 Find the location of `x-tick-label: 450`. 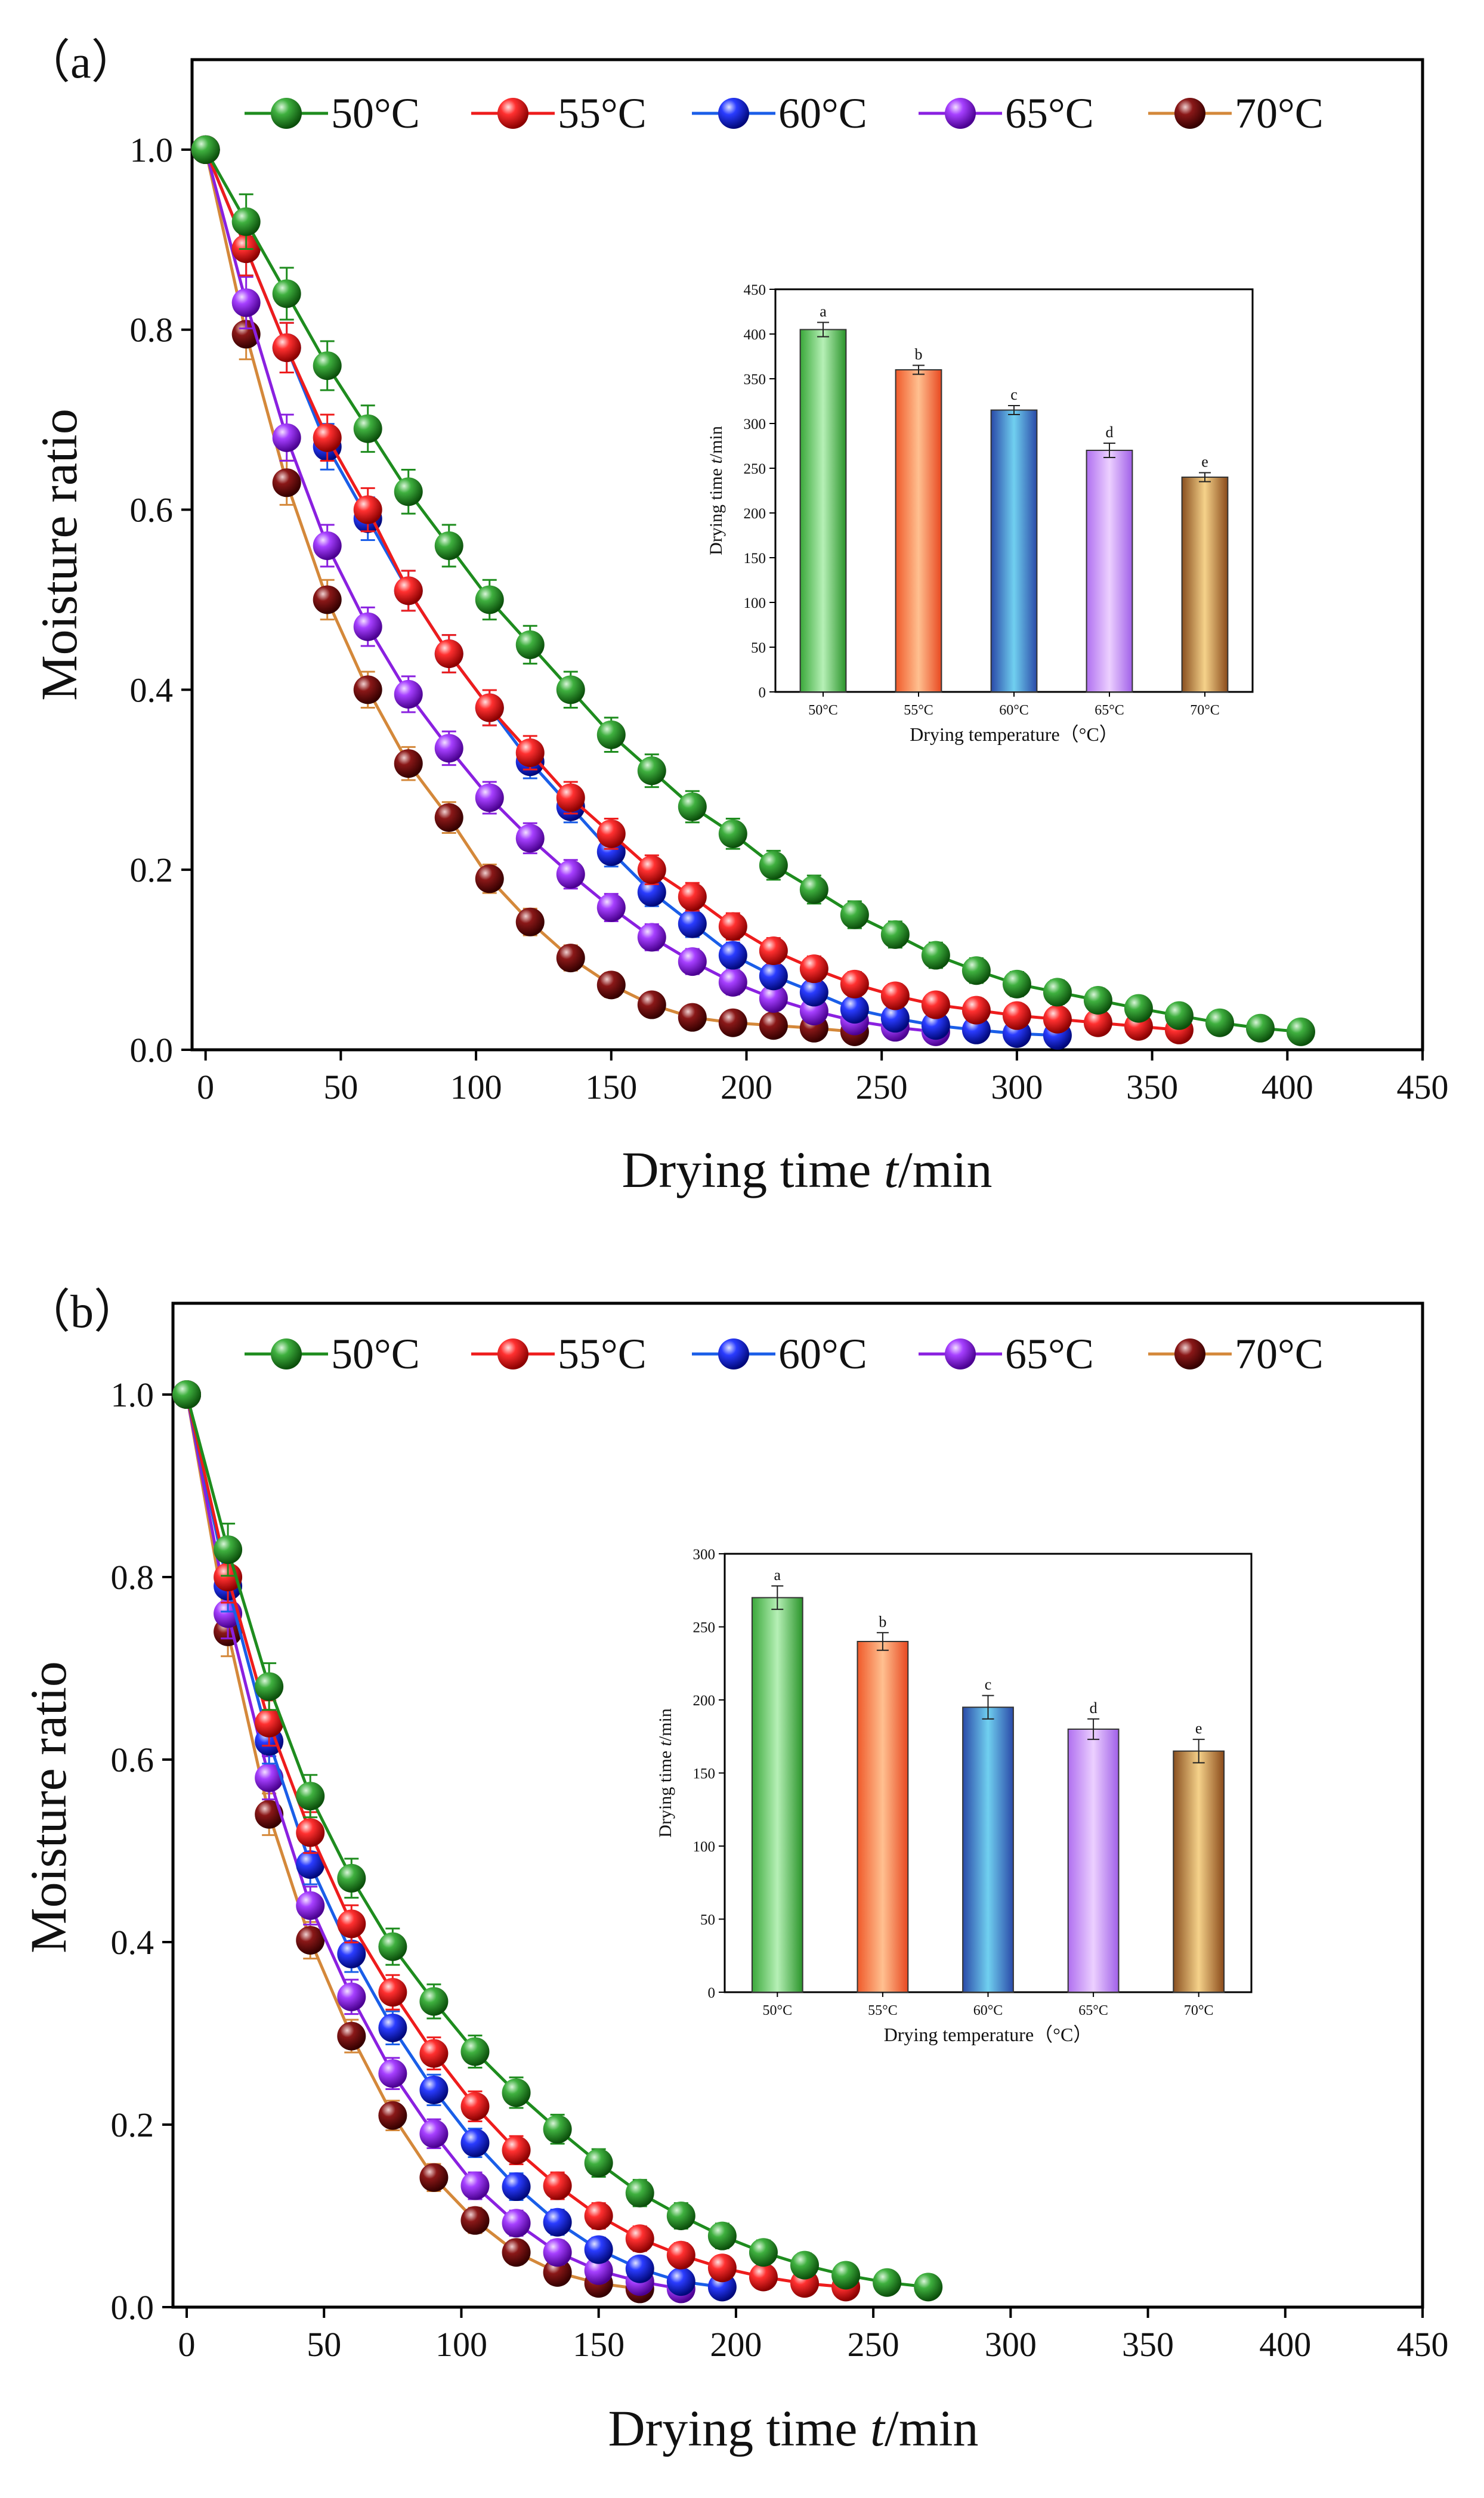

x-tick-label: 450 is located at coordinates (1423, 1087).